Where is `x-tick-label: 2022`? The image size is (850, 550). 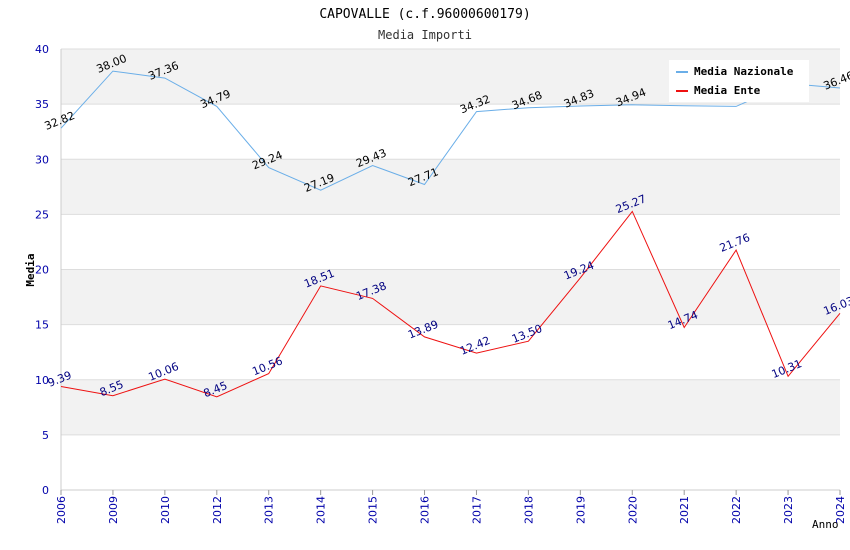
x-tick-label: 2022 is located at coordinates (736, 510).